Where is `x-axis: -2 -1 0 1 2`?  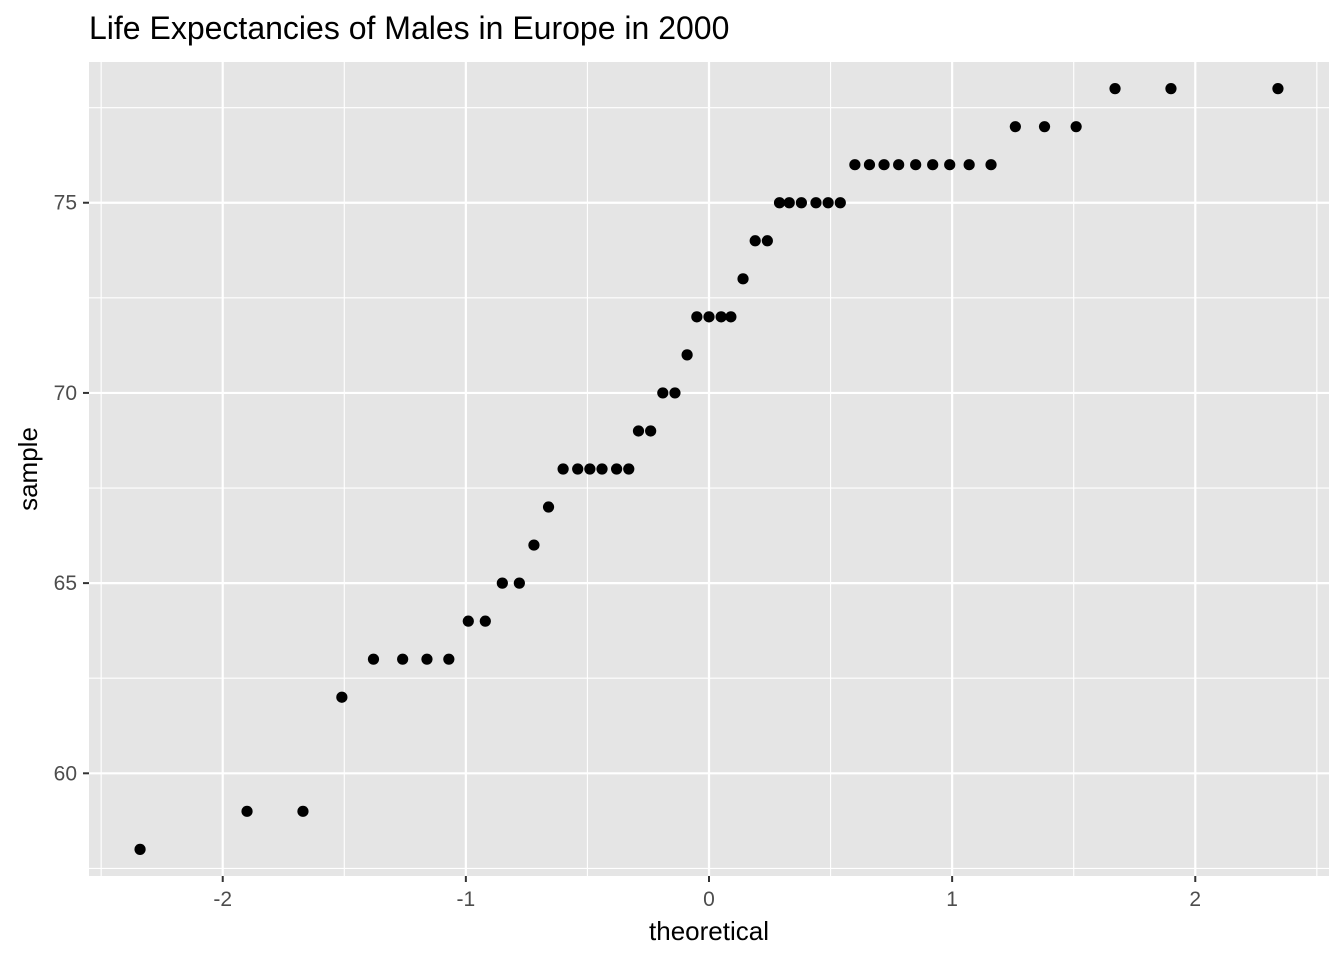 x-axis: -2 -1 0 1 2 is located at coordinates (707, 893).